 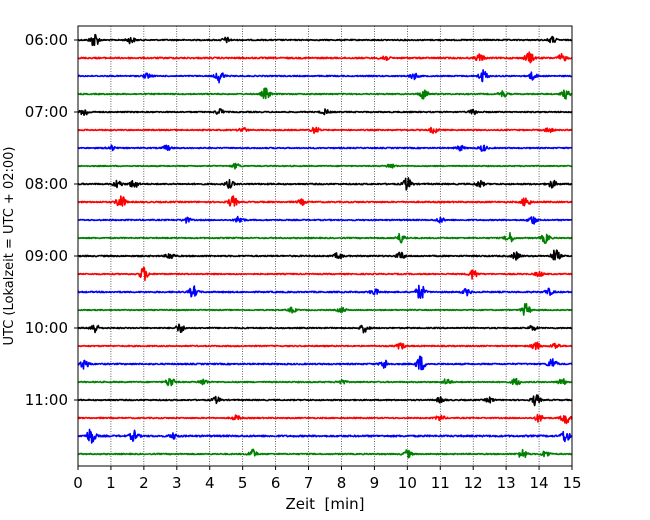 I want to click on x-tick-label: 7, so click(x=309, y=483).